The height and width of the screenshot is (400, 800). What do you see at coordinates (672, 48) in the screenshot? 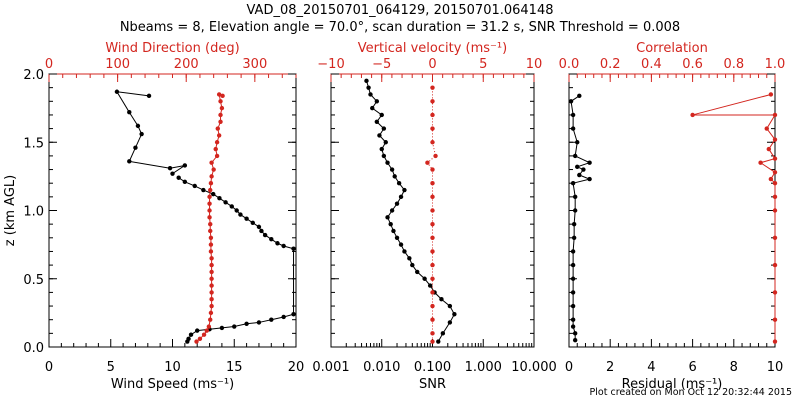
I see `top-axis-title: Correlation` at bounding box center [672, 48].